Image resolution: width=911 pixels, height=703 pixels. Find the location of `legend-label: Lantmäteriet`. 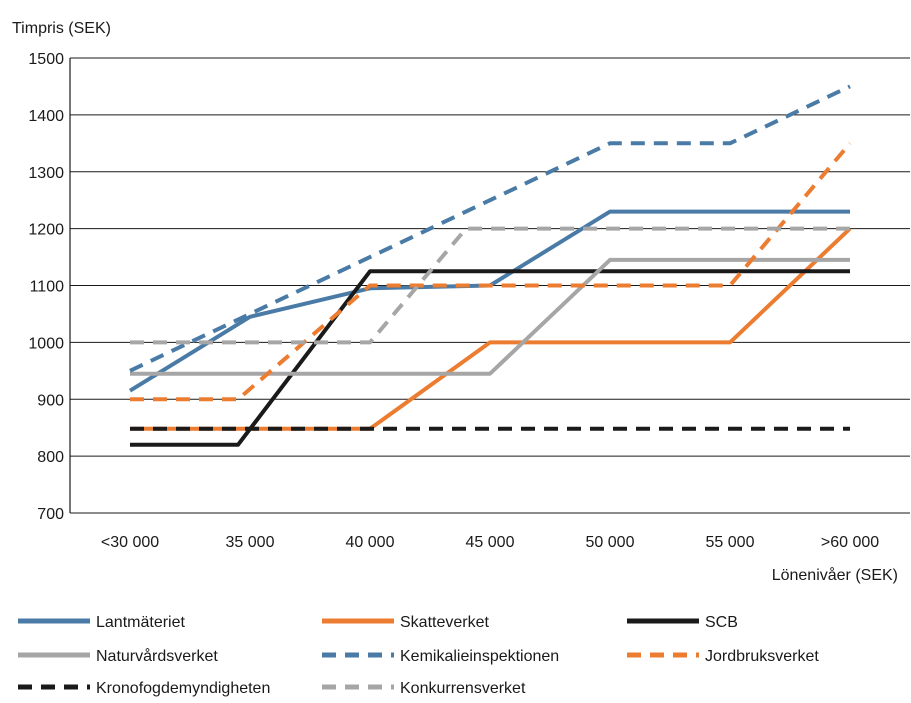

legend-label: Lantmäteriet is located at coordinates (140, 622).